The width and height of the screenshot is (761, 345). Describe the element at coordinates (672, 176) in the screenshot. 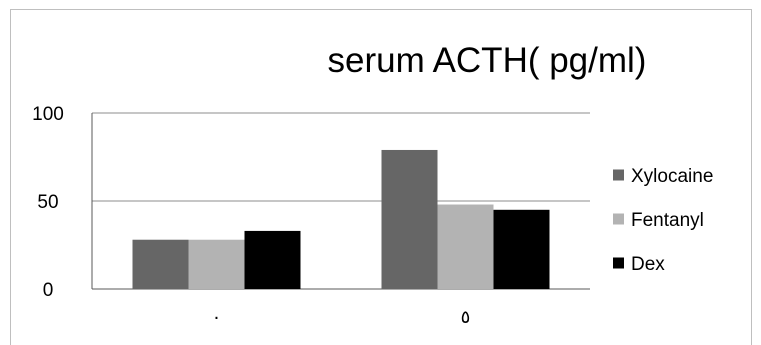

I see `legend-label: Xylocaine` at that location.